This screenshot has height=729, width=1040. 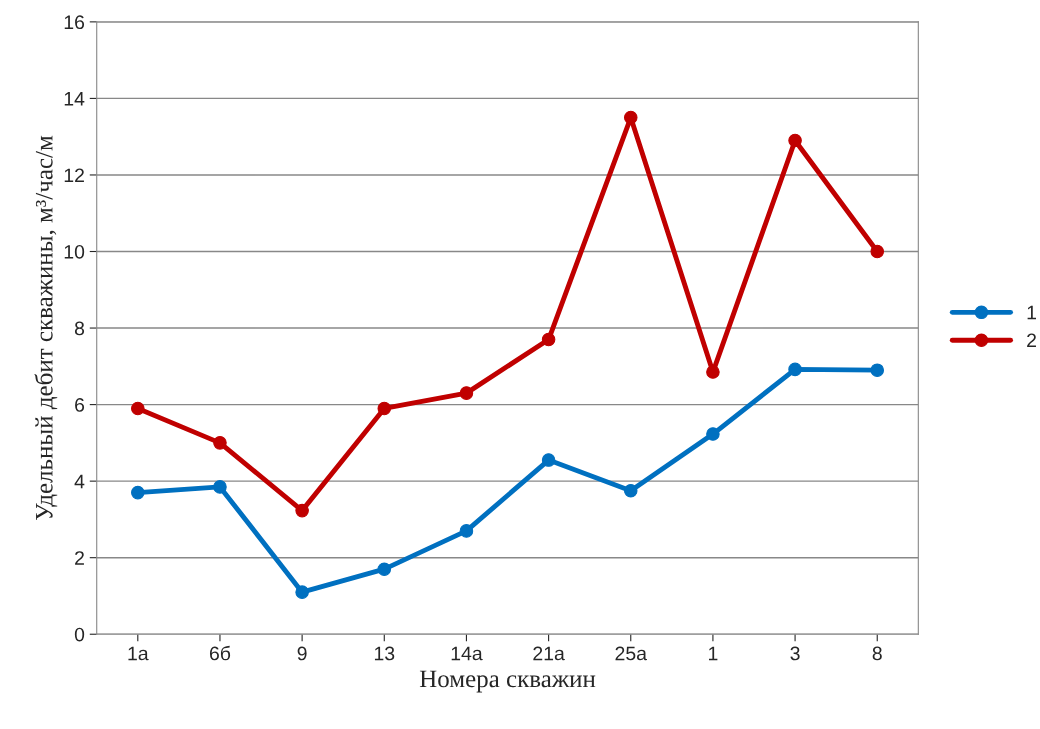 What do you see at coordinates (713, 653) in the screenshot?
I see `x-tick-label: 1` at bounding box center [713, 653].